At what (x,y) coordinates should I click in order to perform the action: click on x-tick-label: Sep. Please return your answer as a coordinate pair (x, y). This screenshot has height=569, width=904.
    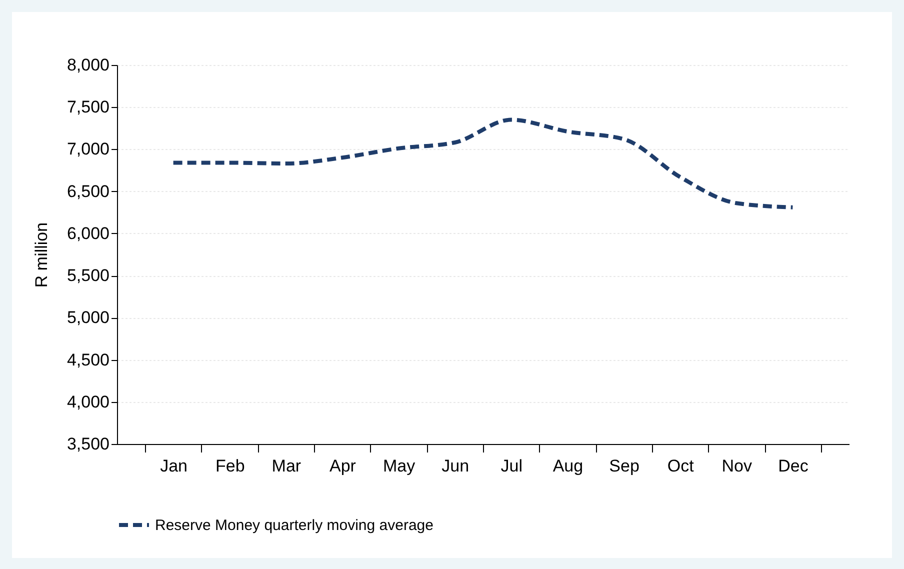
    Looking at the image, I should click on (624, 466).